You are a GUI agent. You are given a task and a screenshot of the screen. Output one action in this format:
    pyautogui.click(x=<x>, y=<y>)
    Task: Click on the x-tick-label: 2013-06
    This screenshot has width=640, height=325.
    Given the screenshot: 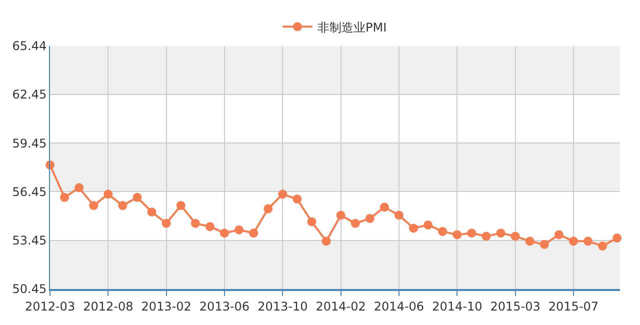 What is the action you would take?
    pyautogui.click(x=224, y=306)
    